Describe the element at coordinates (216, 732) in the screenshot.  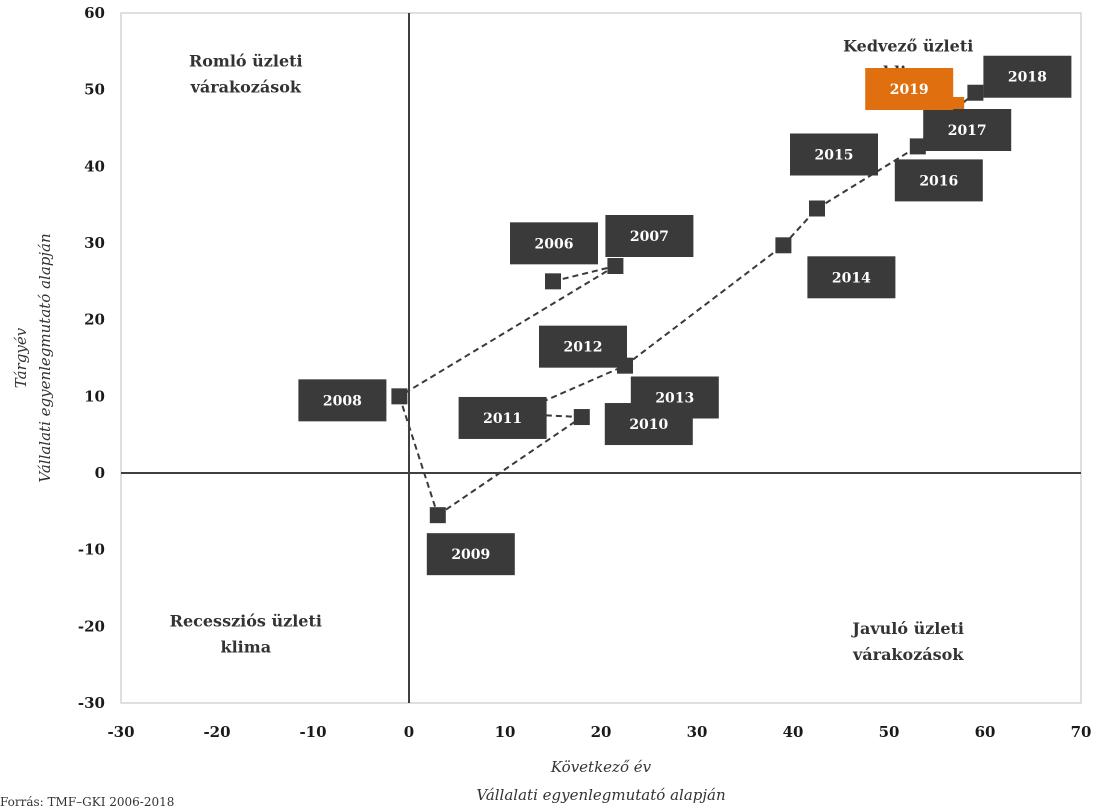
I see `x-tick-label: -20` at that location.